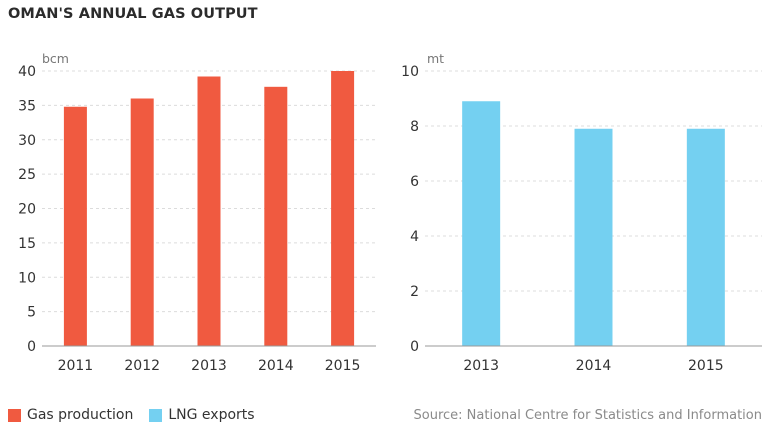 The width and height of the screenshot is (770, 430). Describe the element at coordinates (593, 237) in the screenshot. I see `bar-lng-2014` at that location.